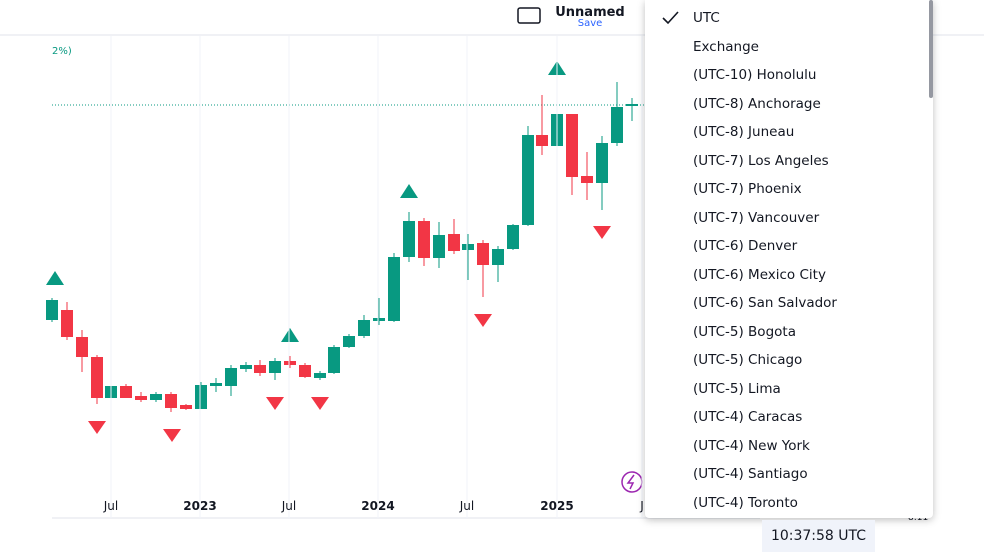 This screenshot has height=554, width=984. I want to click on check-mark, so click(670, 18).